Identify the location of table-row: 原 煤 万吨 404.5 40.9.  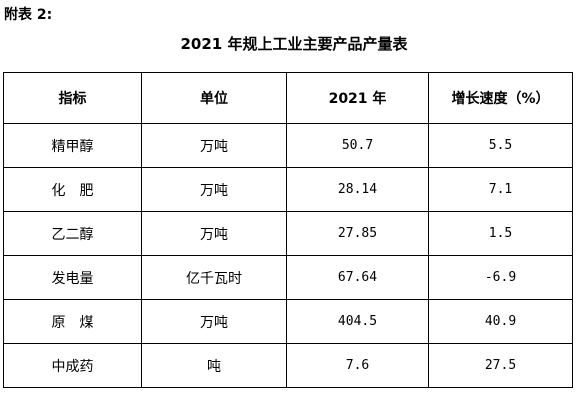
(288, 321).